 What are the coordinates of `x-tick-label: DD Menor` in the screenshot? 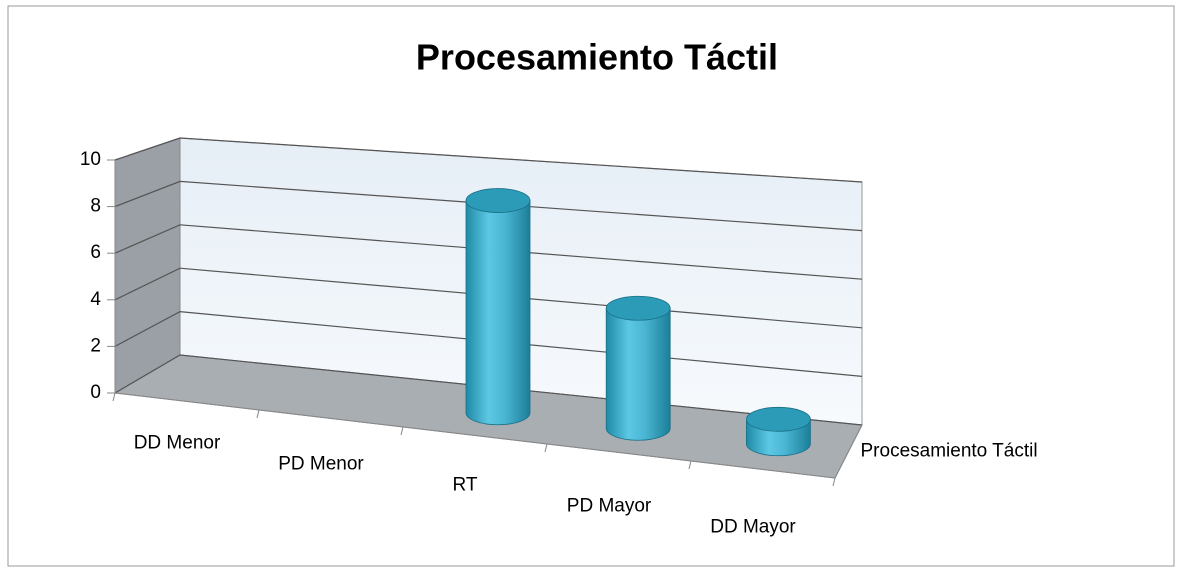 It's located at (177, 443).